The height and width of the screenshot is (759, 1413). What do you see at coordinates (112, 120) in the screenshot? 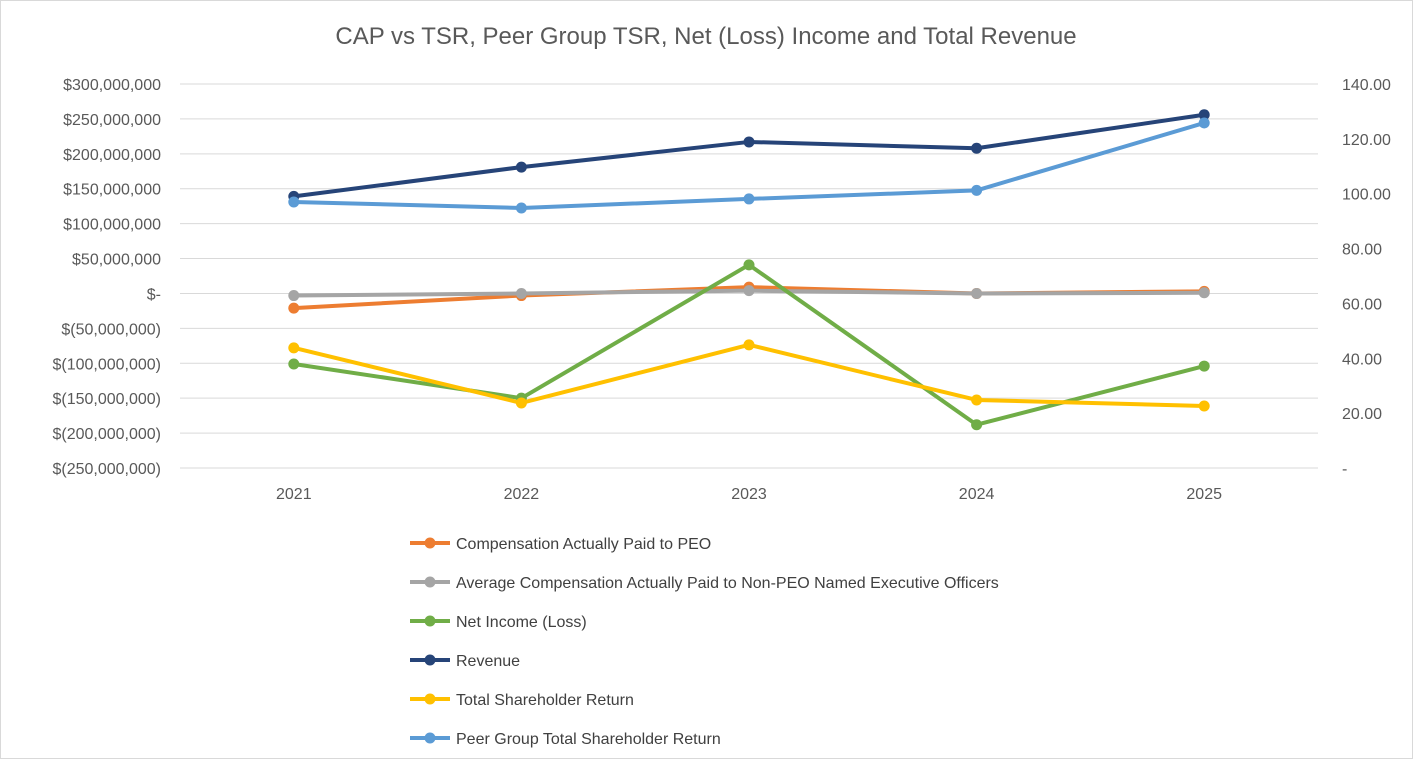
I see `left-axis-tick-label: $250,000,000` at bounding box center [112, 120].